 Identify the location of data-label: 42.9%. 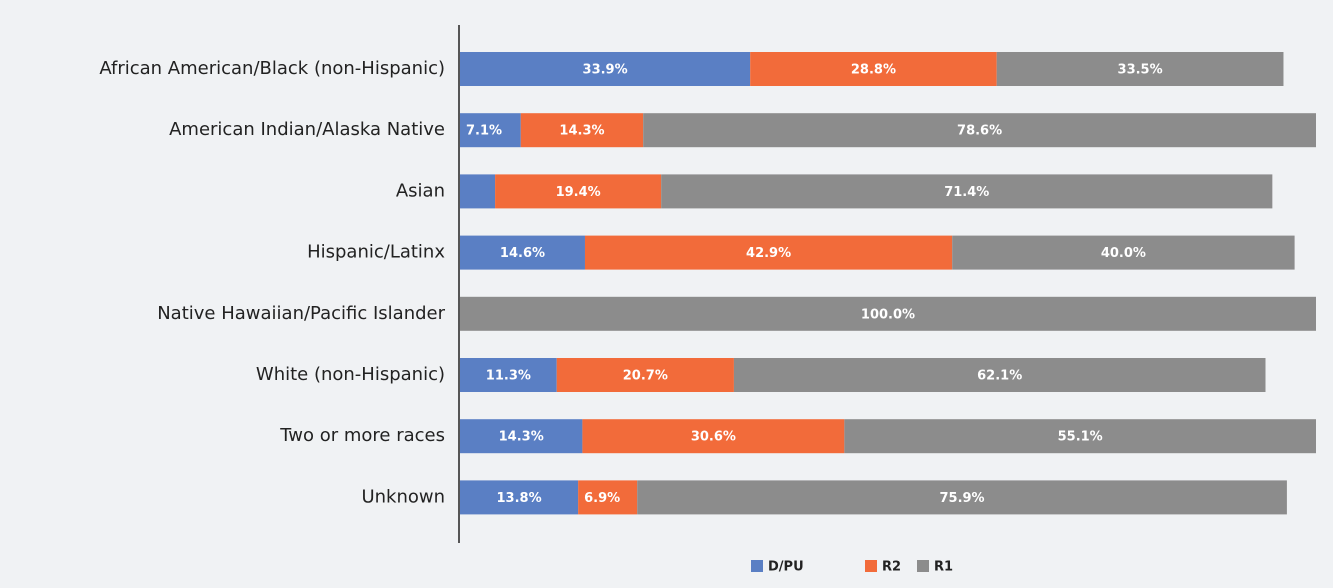
(768, 253).